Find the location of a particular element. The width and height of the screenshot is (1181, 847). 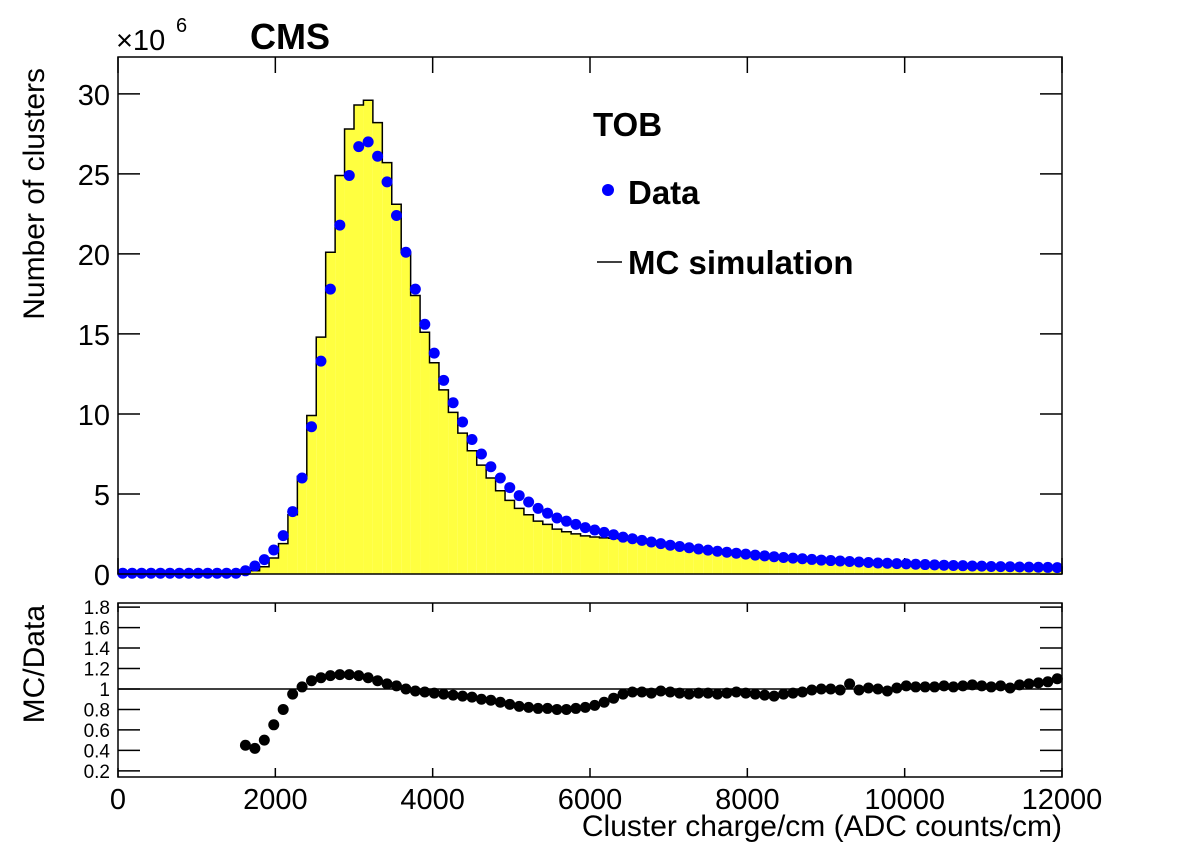

title: CMS is located at coordinates (290, 36).